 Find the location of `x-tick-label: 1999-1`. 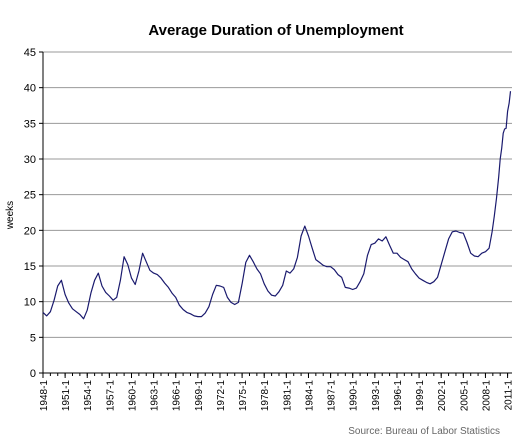

x-tick-label: 1999-1 is located at coordinates (420, 396).